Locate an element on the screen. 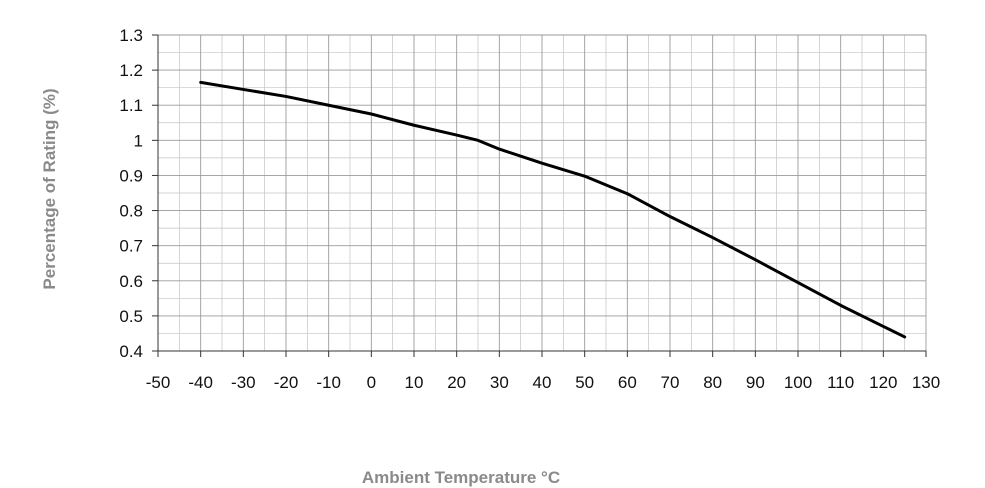 The height and width of the screenshot is (488, 985). x-tick-label: 110 is located at coordinates (840, 382).